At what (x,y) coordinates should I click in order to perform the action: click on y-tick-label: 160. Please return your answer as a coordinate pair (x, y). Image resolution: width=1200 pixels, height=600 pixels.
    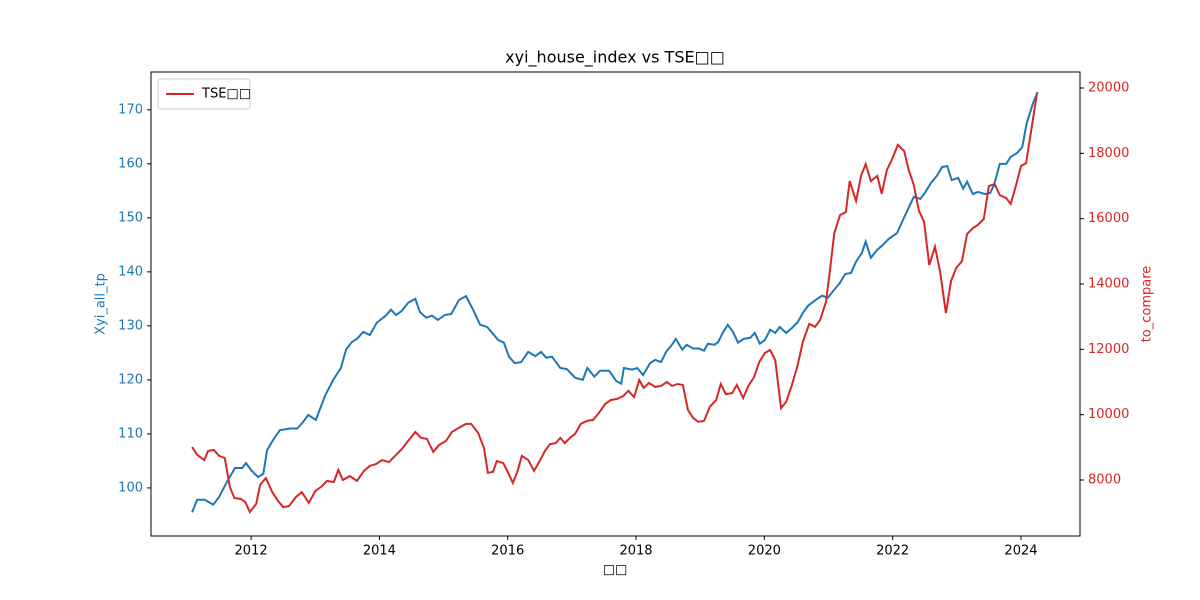
    Looking at the image, I should click on (130, 163).